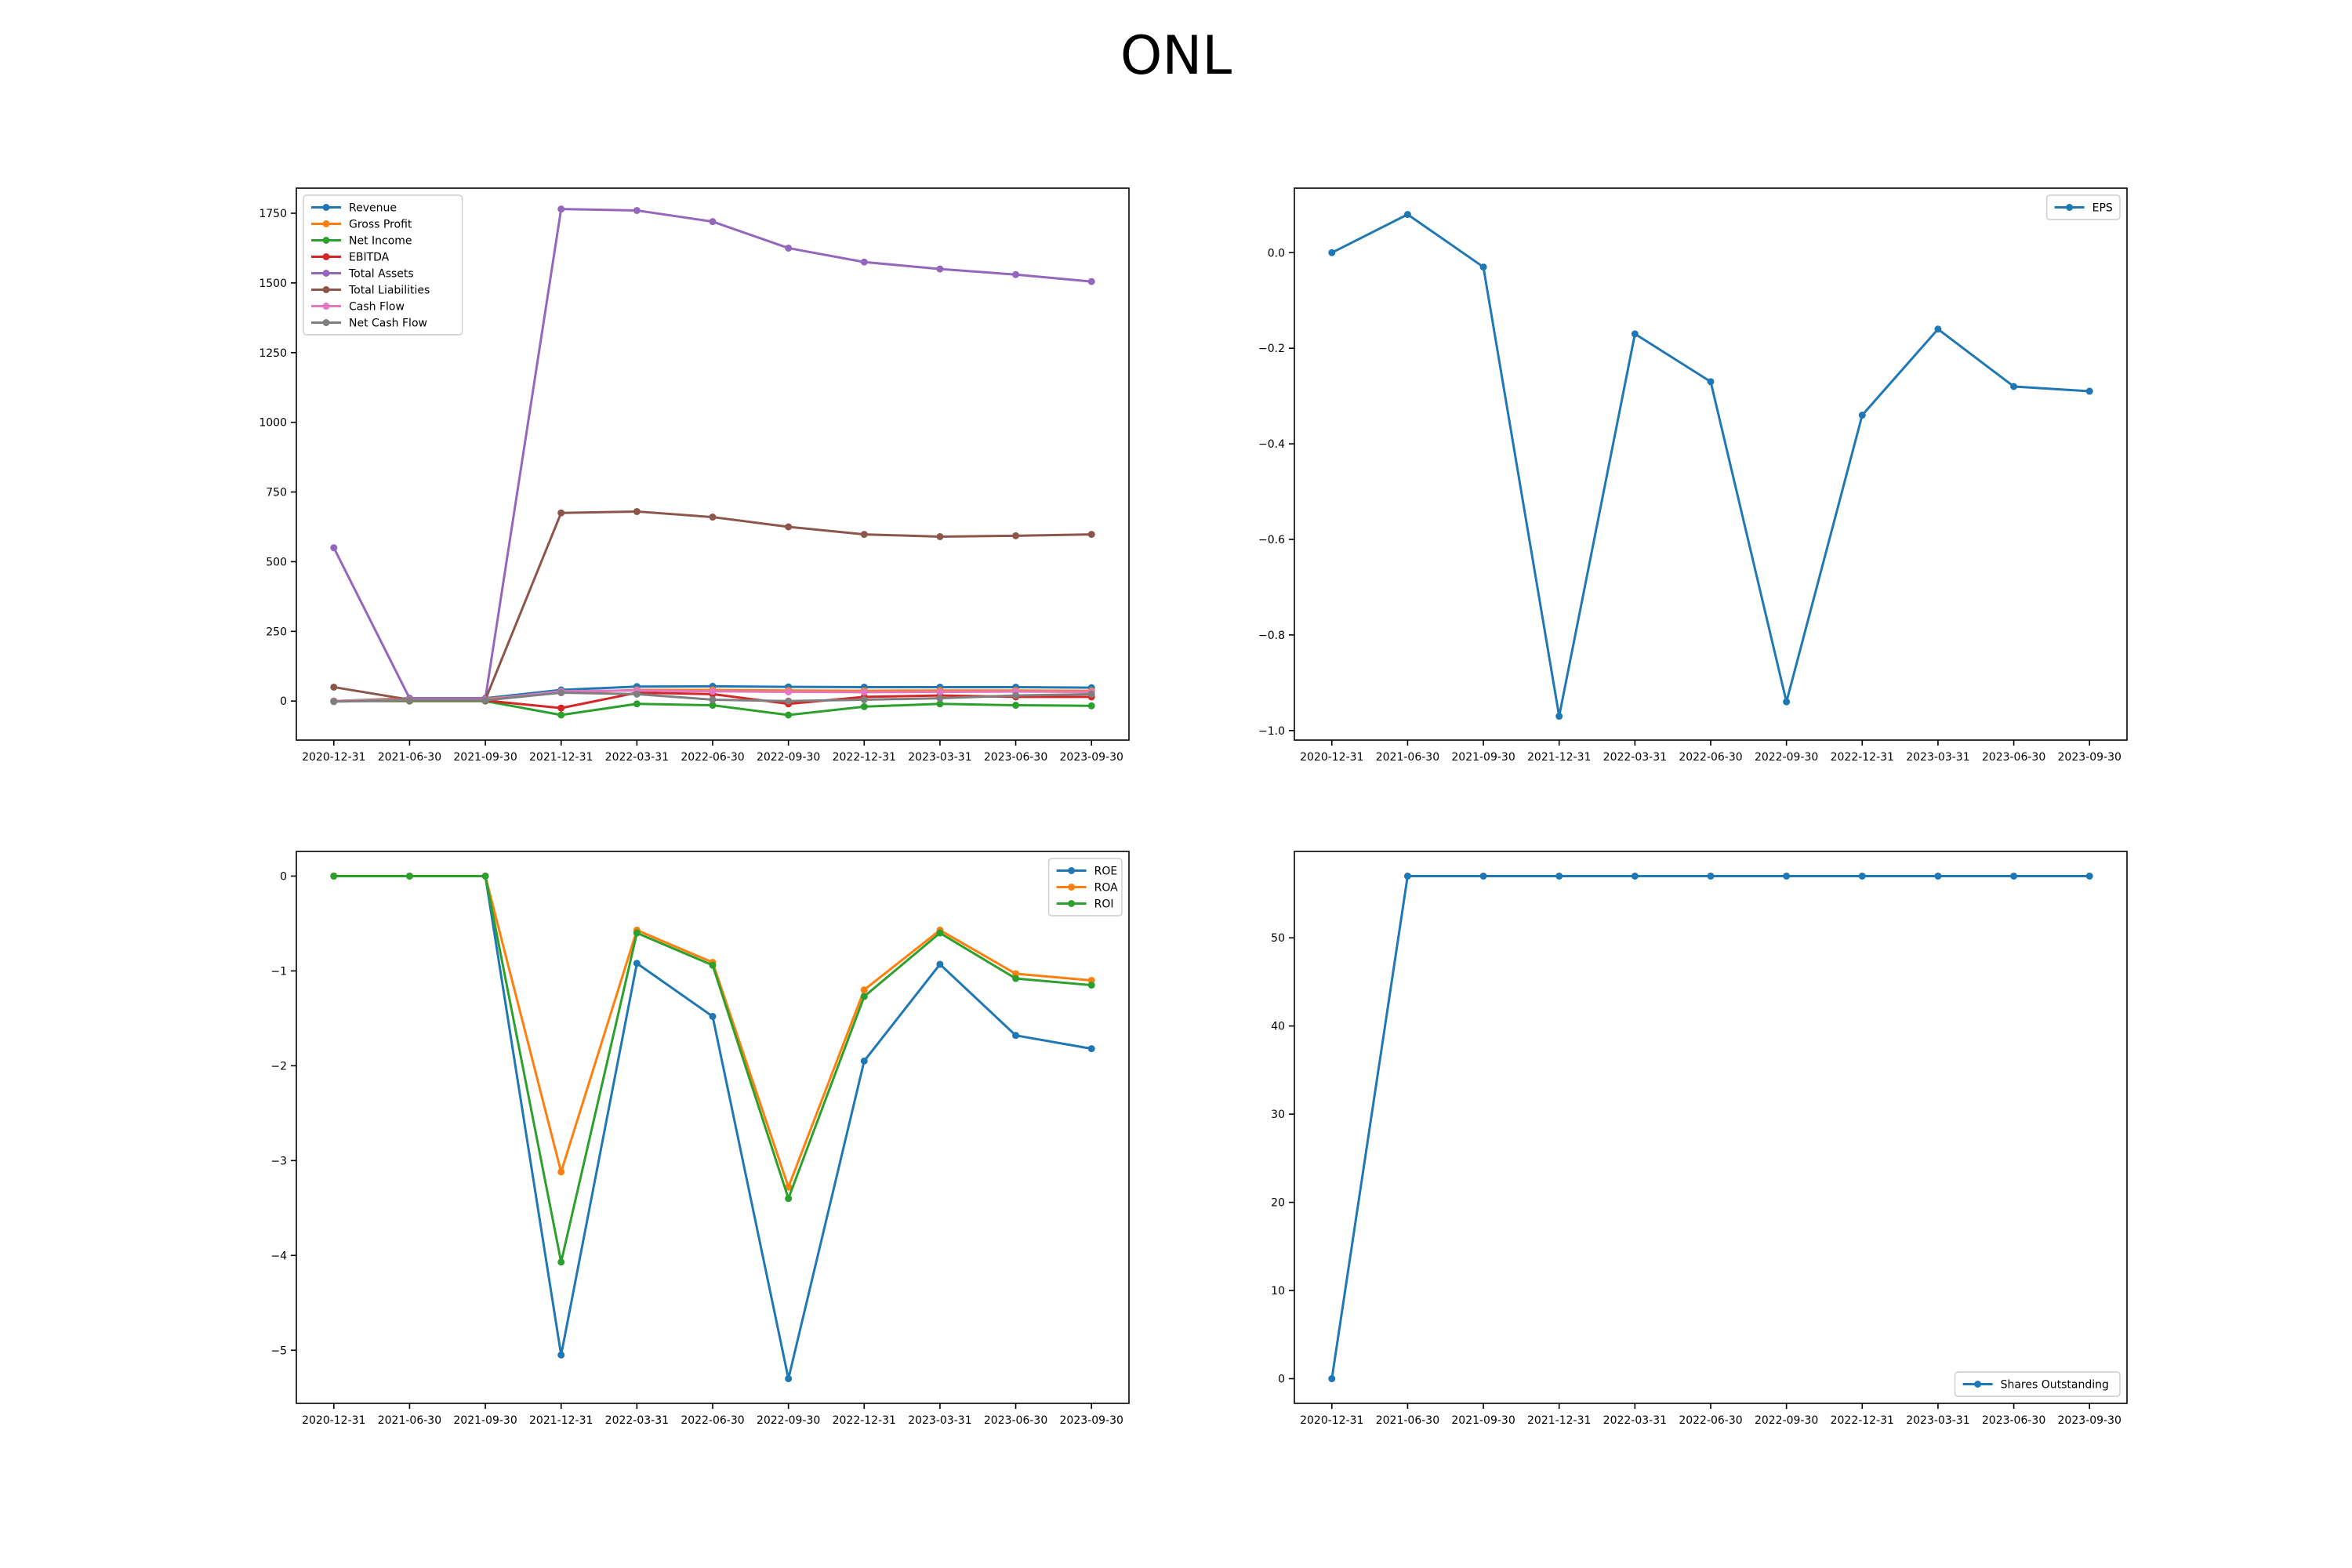 This screenshot has width=2352, height=1568. What do you see at coordinates (1271, 636) in the screenshot?
I see `y-tick-label: −0.8` at bounding box center [1271, 636].